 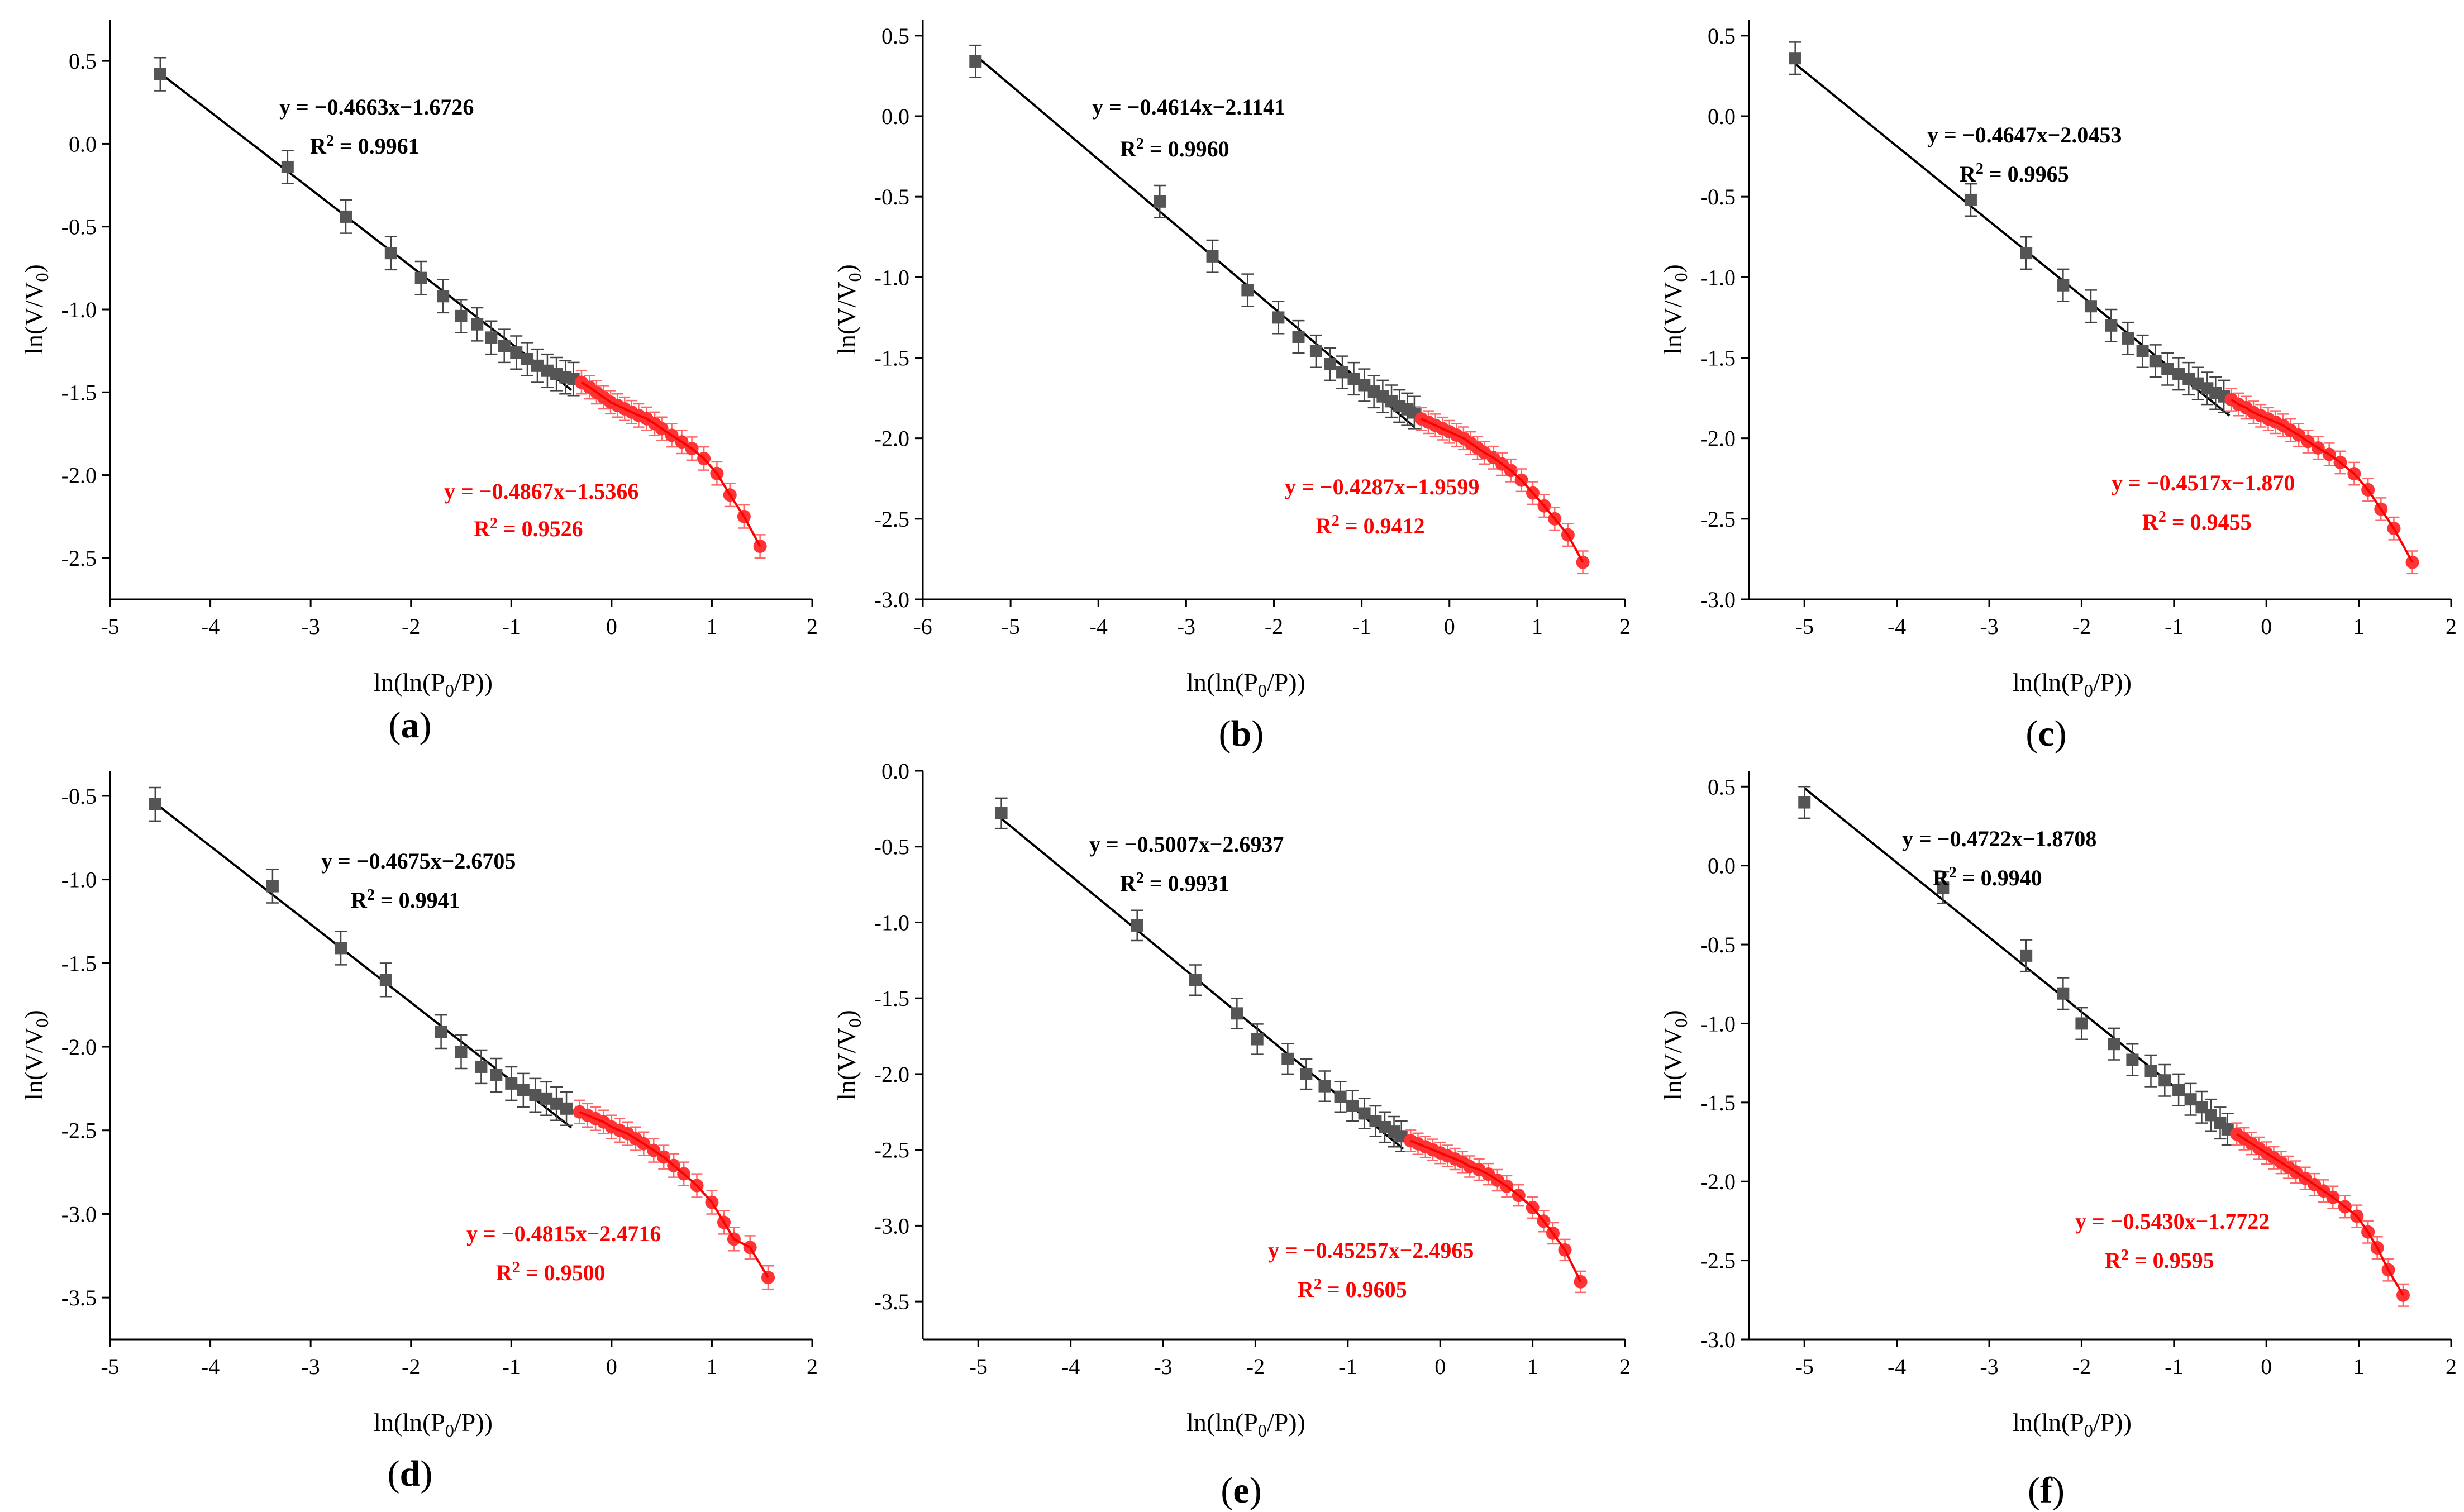 I want to click on fit-equation-black: y = −0.4675x−2.6705, so click(x=418, y=861).